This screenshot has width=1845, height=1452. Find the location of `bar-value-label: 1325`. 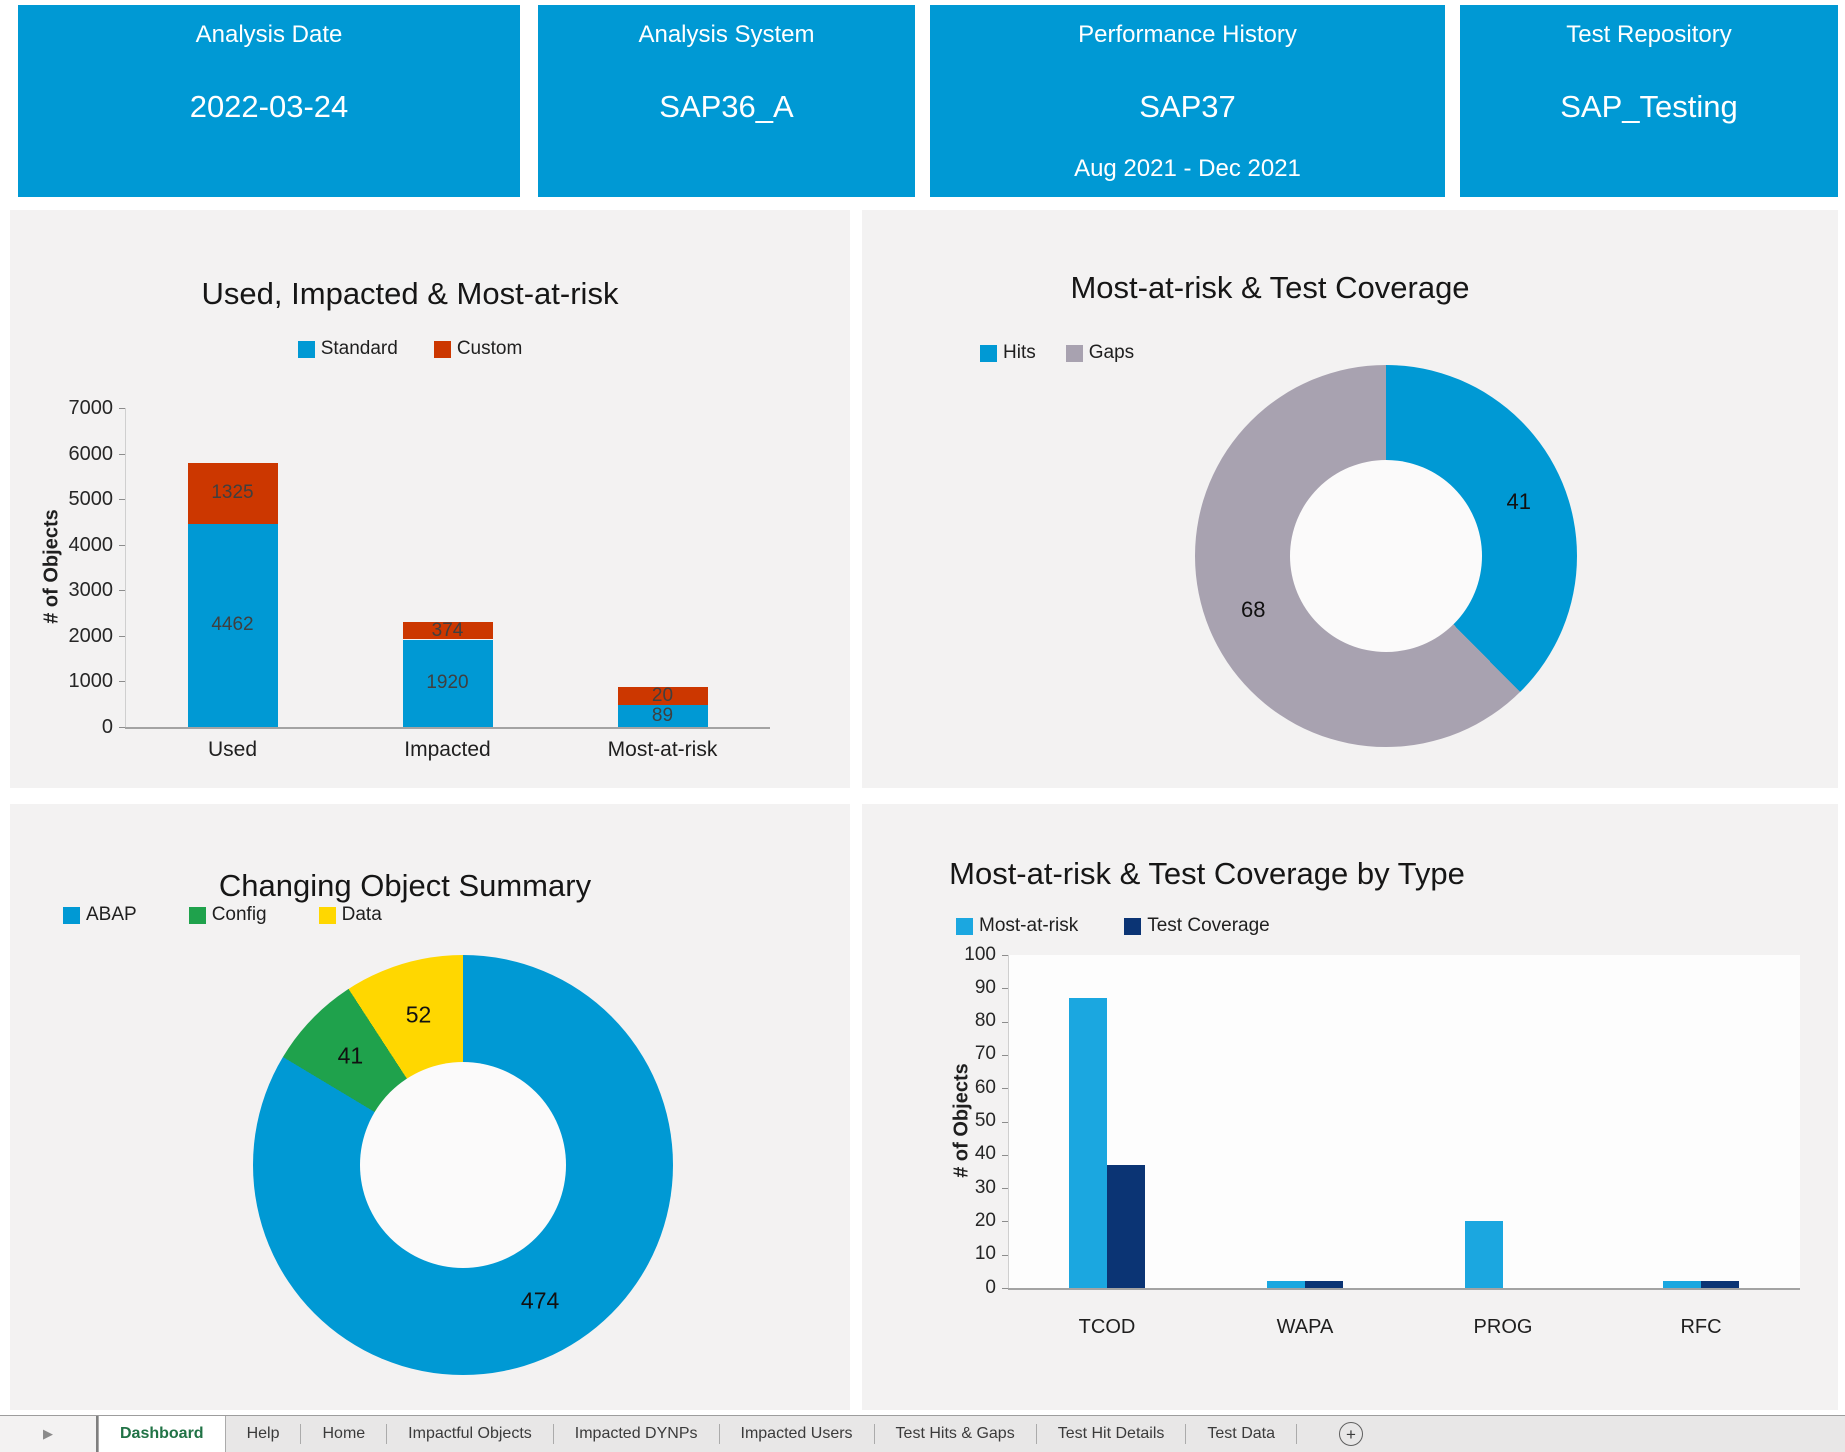

bar-value-label: 1325 is located at coordinates (232, 493).